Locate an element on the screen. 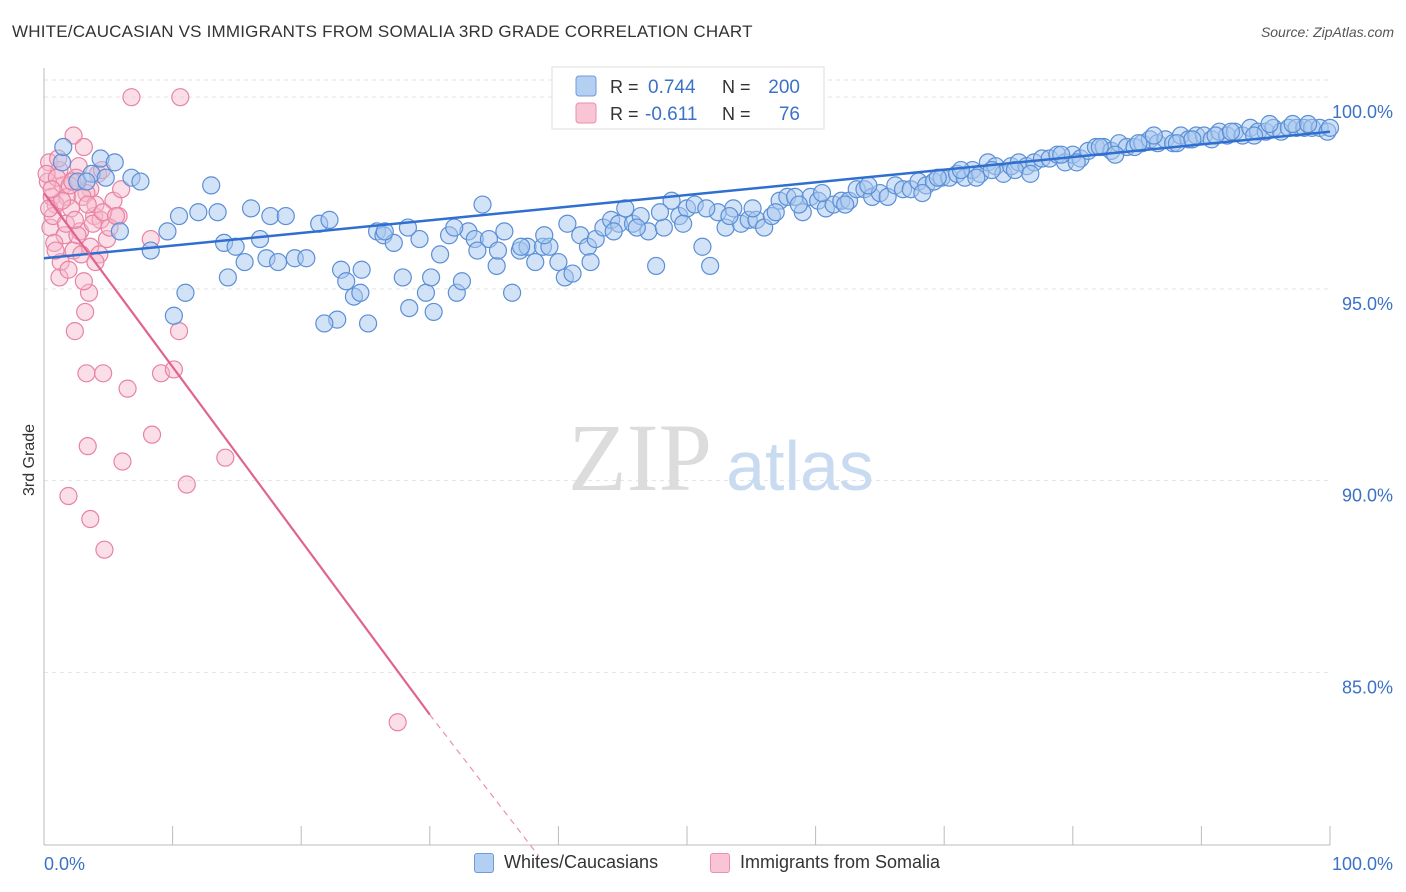 The width and height of the screenshot is (1406, 892). source-label: Source: ZipAtlas.com is located at coordinates (1327, 32).